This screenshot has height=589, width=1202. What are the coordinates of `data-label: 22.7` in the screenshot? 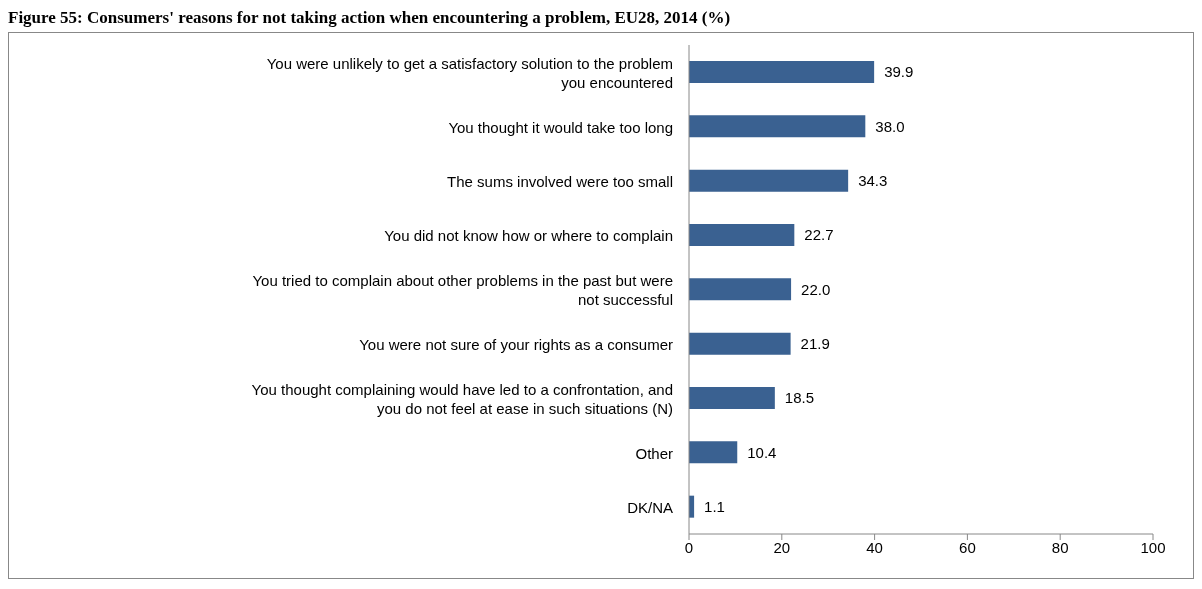 It's located at (819, 235).